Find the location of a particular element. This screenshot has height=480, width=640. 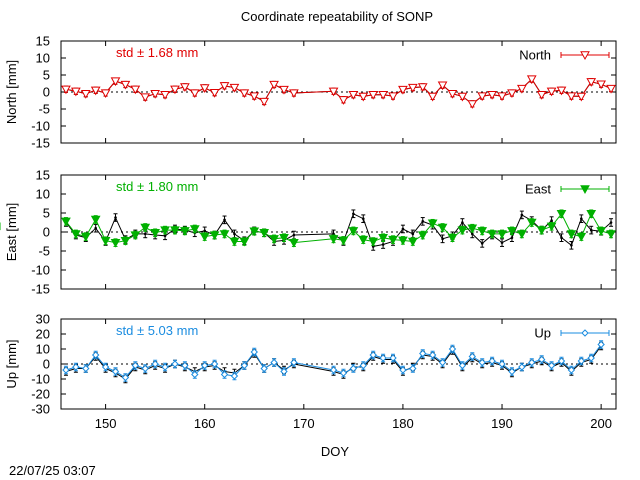

north-y-tick-label: -5 is located at coordinates (44, 109).